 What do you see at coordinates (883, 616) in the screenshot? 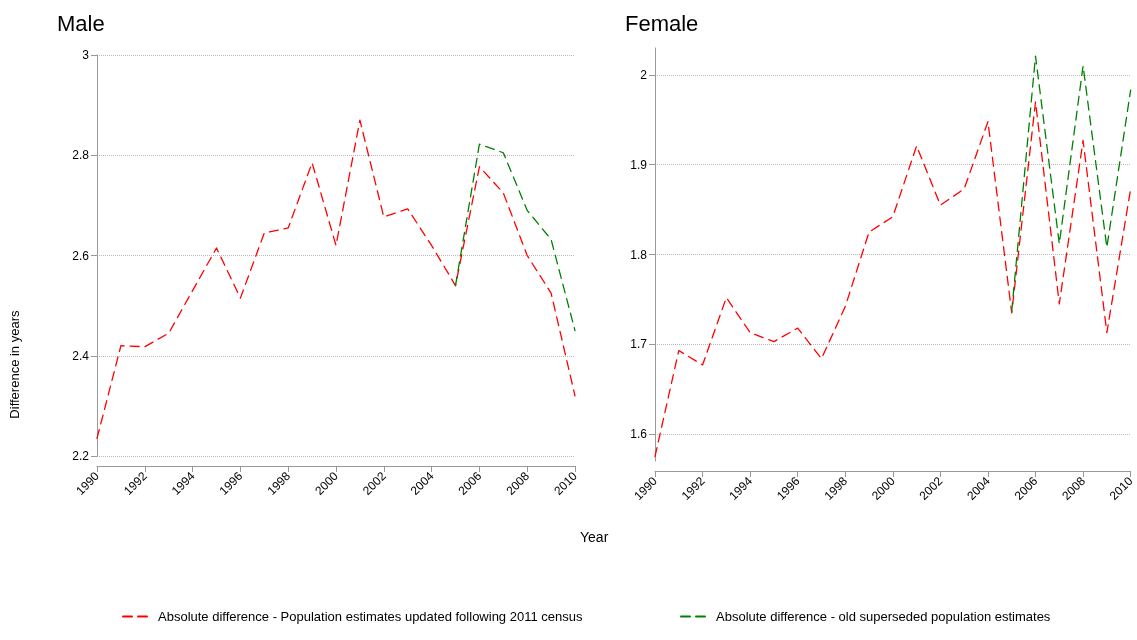
I see `legend-label: Absolute difference - old superseded population estimates` at bounding box center [883, 616].